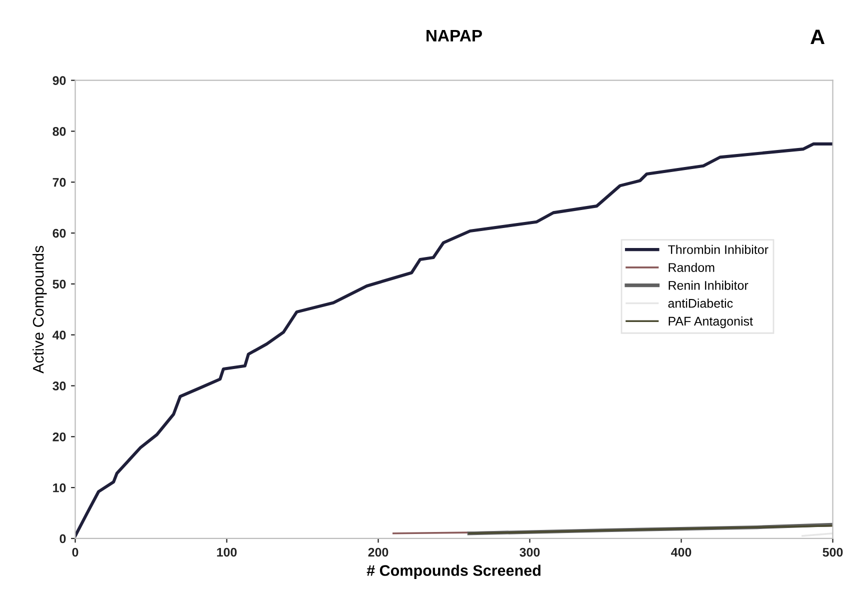 This screenshot has width=855, height=595. Describe the element at coordinates (700, 303) in the screenshot. I see `legend-label: antiDiabetic` at that location.